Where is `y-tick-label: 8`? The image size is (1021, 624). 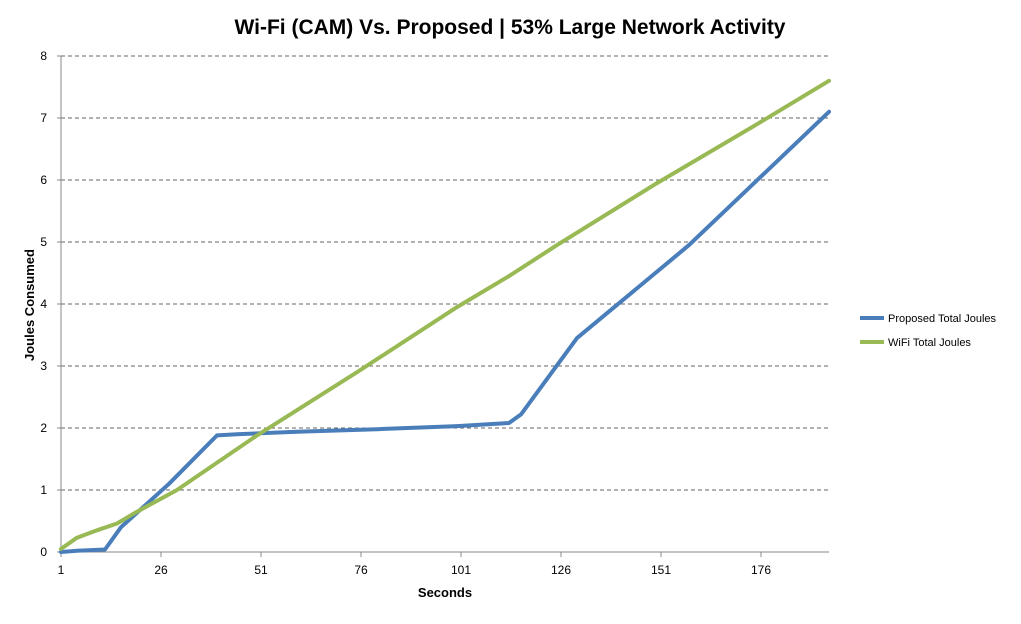 y-tick-label: 8 is located at coordinates (43, 56).